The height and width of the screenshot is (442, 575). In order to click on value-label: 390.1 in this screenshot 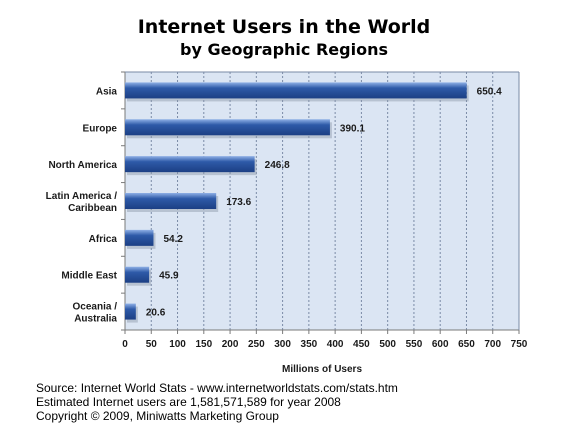, I will do `click(352, 128)`.